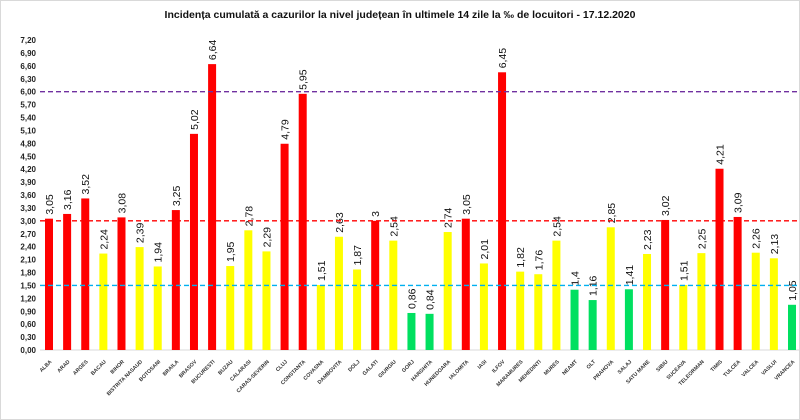 Image resolution: width=800 pixels, height=420 pixels. I want to click on y-tick-label: 2,70, so click(28, 234).